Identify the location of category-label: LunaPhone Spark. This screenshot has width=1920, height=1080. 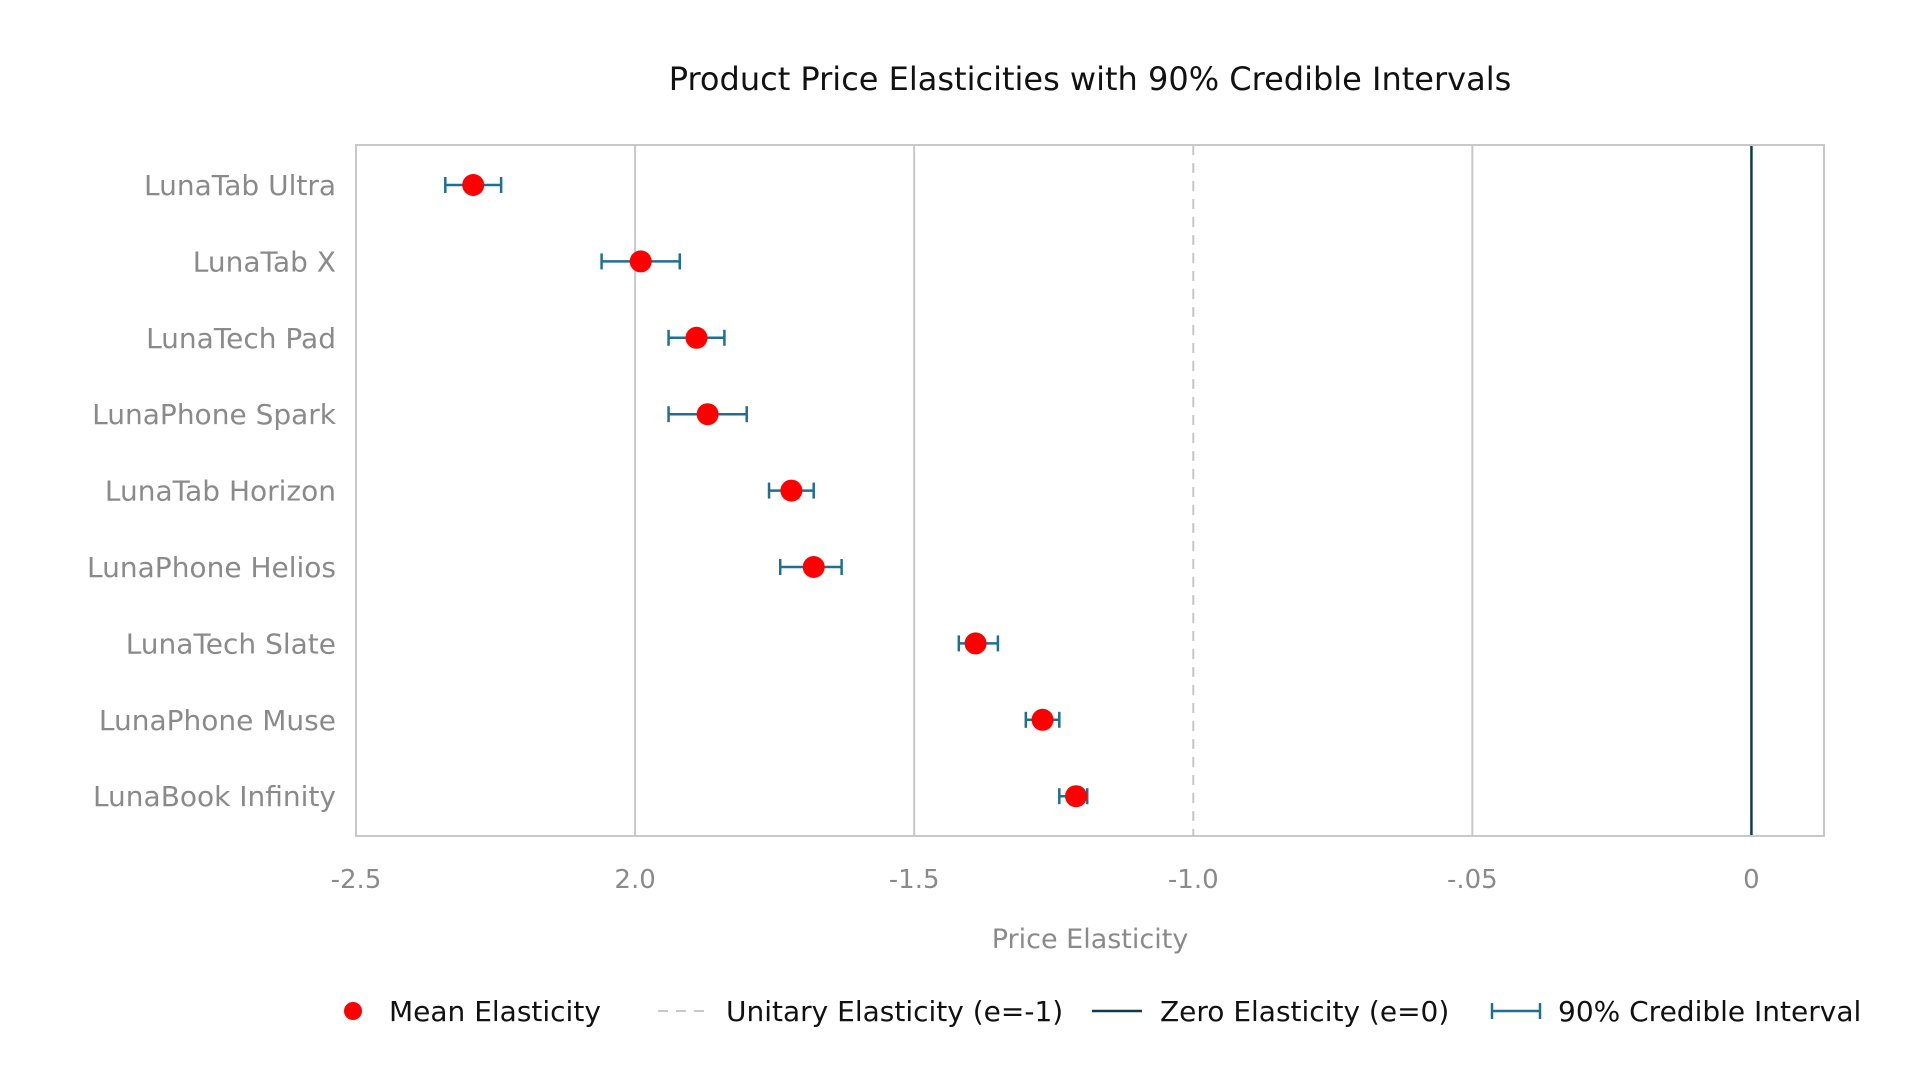
(214, 414).